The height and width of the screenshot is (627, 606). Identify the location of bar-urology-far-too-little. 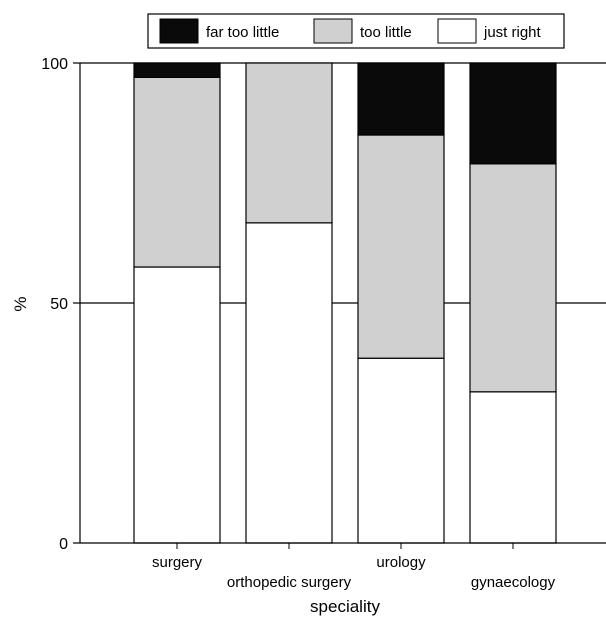
(401, 99).